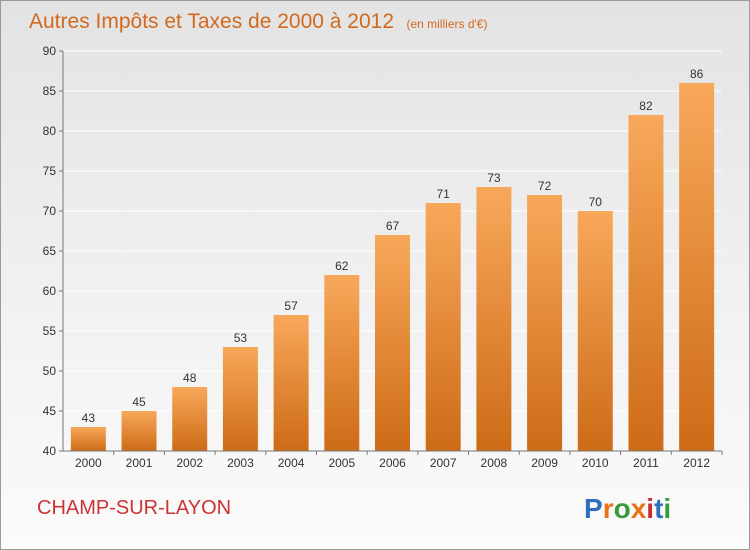 The image size is (750, 550). I want to click on bar-2003, so click(240, 399).